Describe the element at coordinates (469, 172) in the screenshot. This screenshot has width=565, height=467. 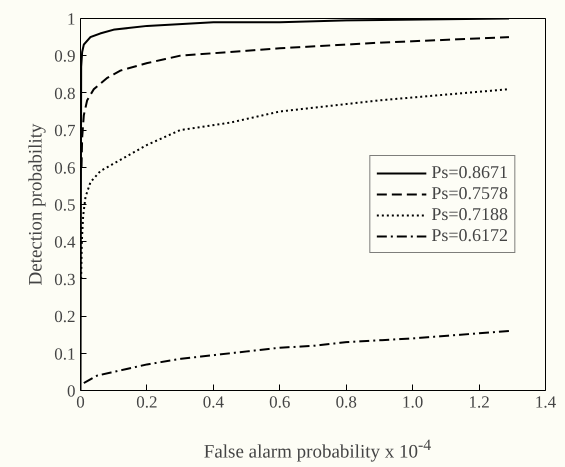
I see `legend-label: Ps=0.8671` at that location.